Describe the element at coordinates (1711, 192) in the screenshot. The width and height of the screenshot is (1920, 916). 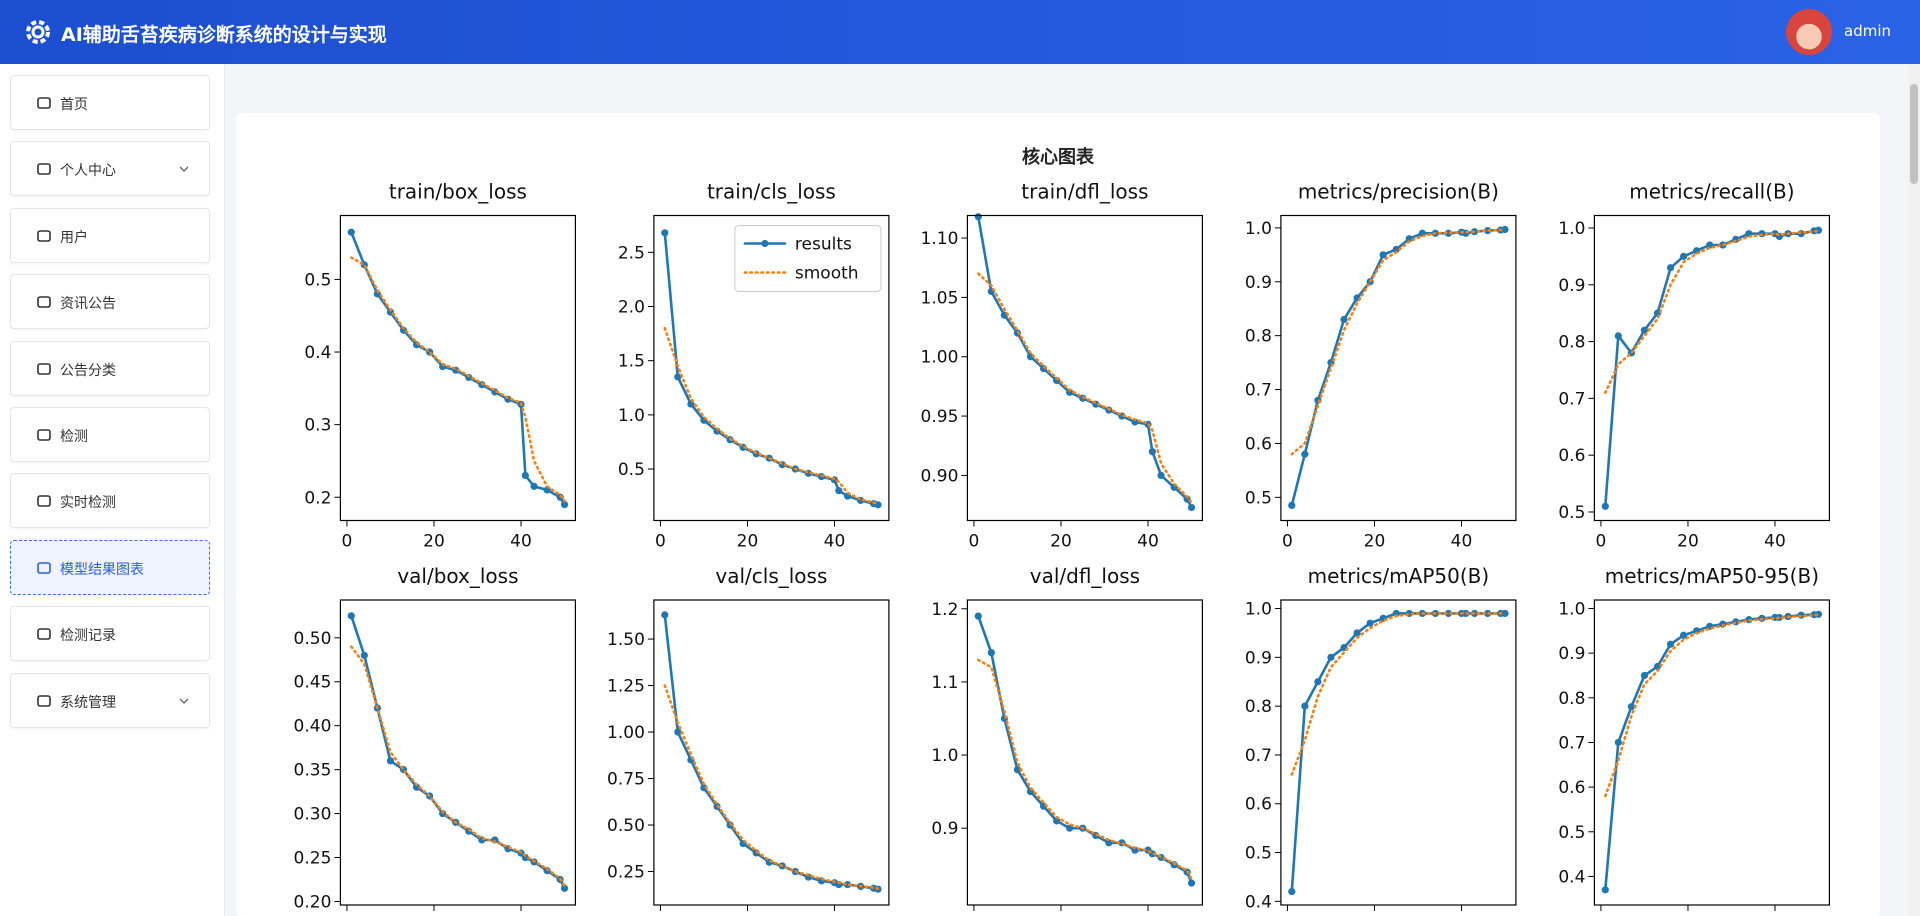
I see `chart-title: metrics/recall(B)` at that location.